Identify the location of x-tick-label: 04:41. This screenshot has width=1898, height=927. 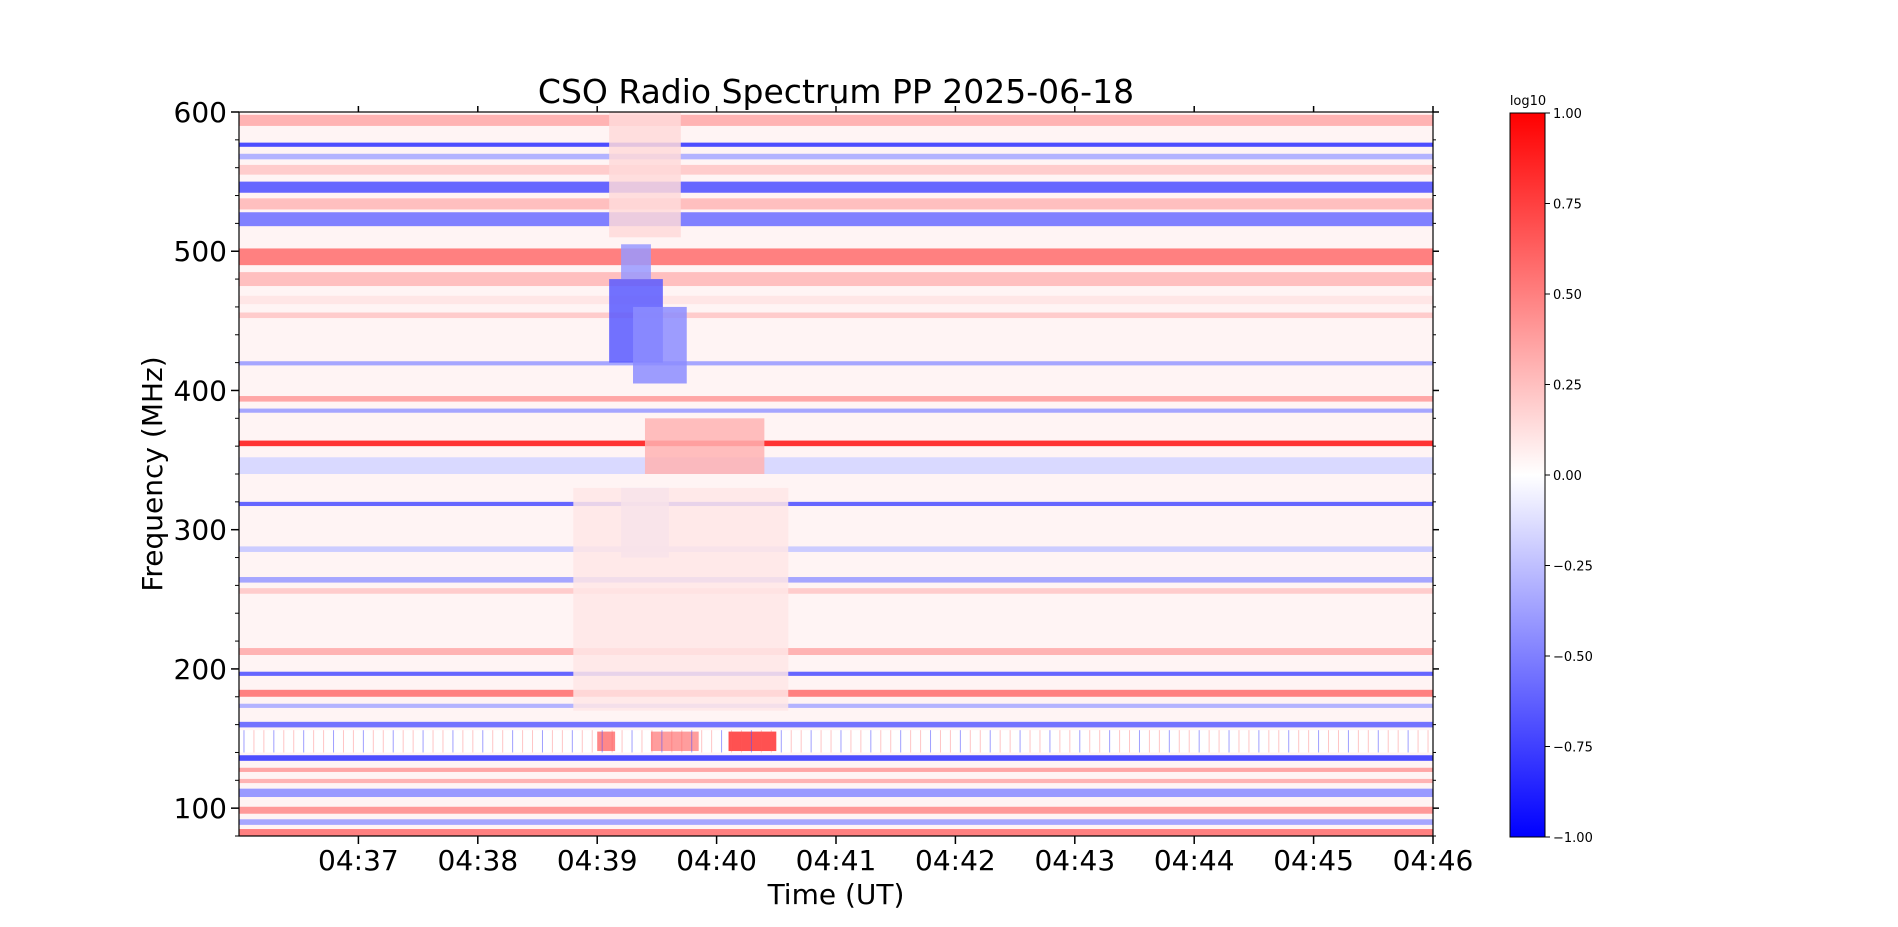
(836, 860).